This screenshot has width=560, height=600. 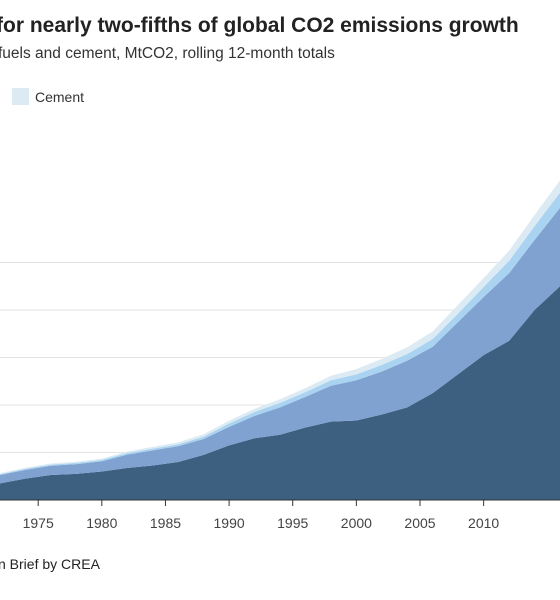 I want to click on x-tick-label-2005: 2005, so click(x=419, y=523).